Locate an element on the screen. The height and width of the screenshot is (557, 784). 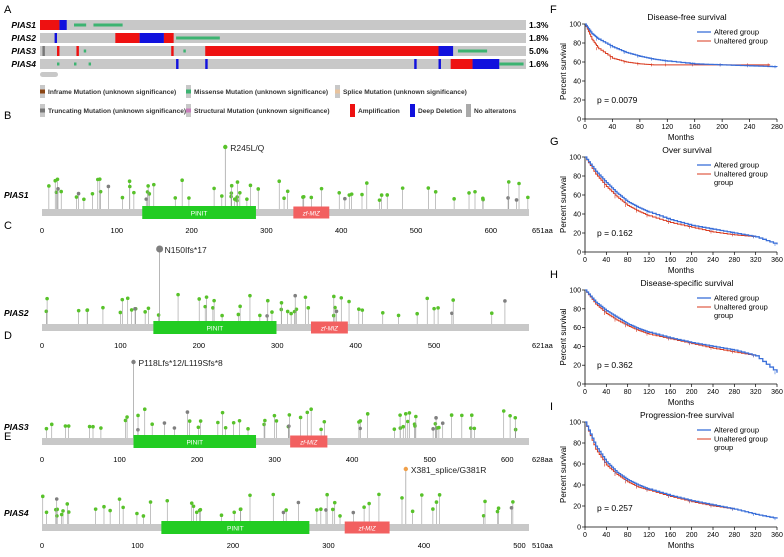
panel-label-c: C is located at coordinates (8, 226).